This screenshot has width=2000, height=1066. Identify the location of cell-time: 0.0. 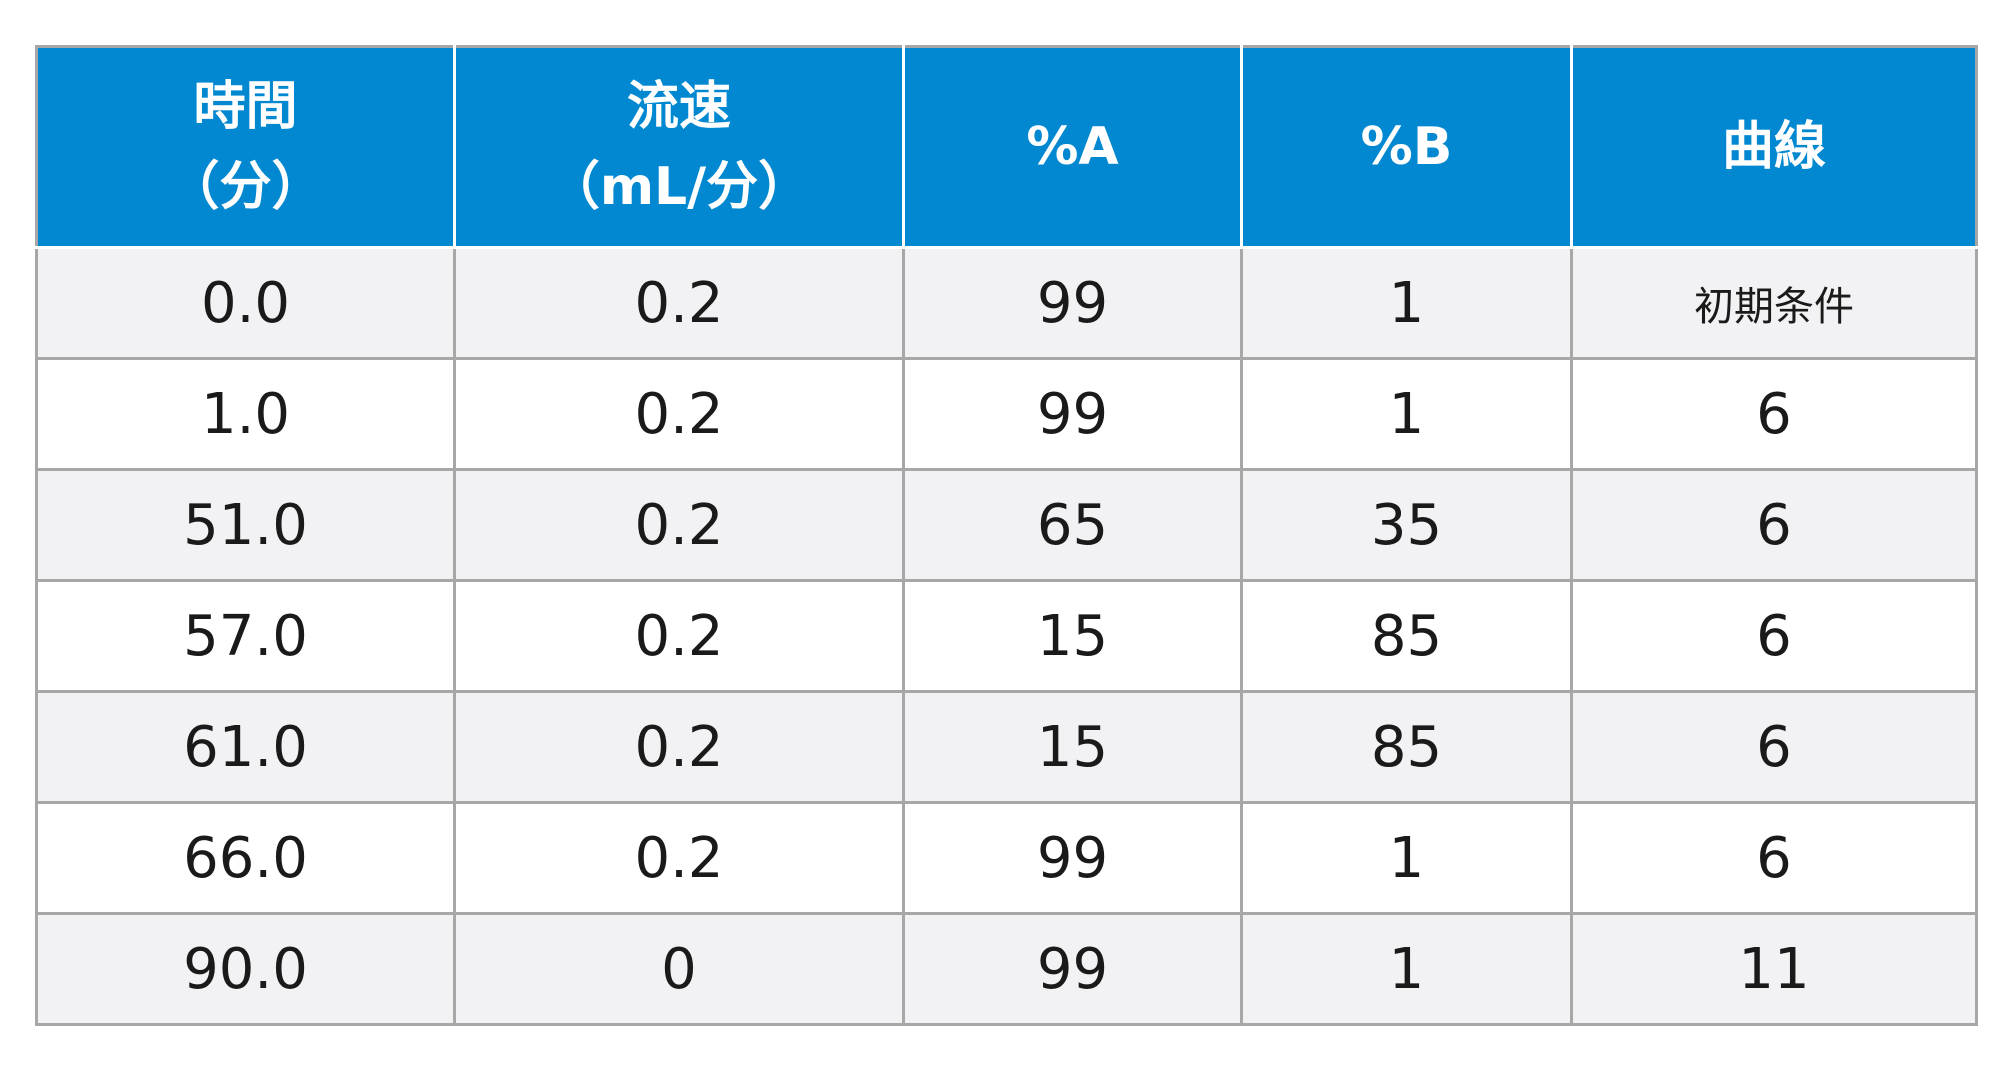
(245, 303).